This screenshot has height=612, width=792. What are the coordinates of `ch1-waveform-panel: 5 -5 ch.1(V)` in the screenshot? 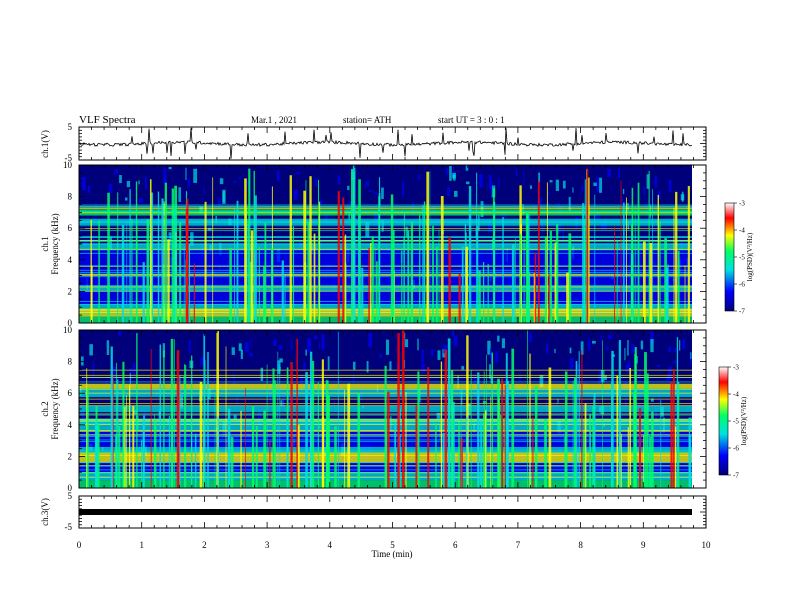 It's located at (373, 142).